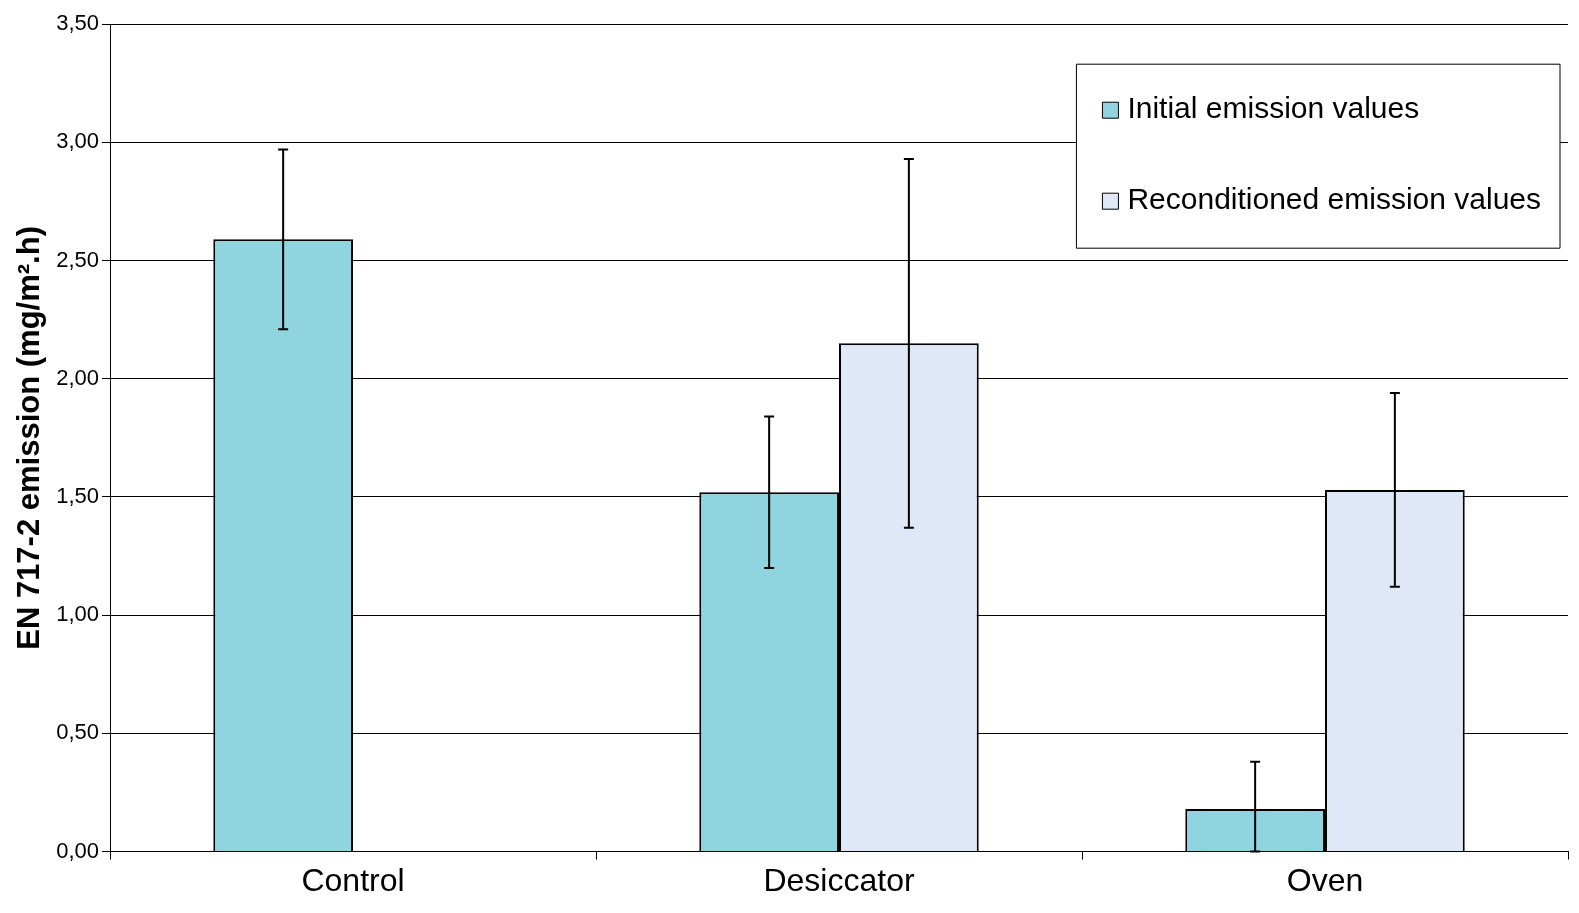 The width and height of the screenshot is (1579, 913). I want to click on x-tick-label: Control, so click(353, 879).